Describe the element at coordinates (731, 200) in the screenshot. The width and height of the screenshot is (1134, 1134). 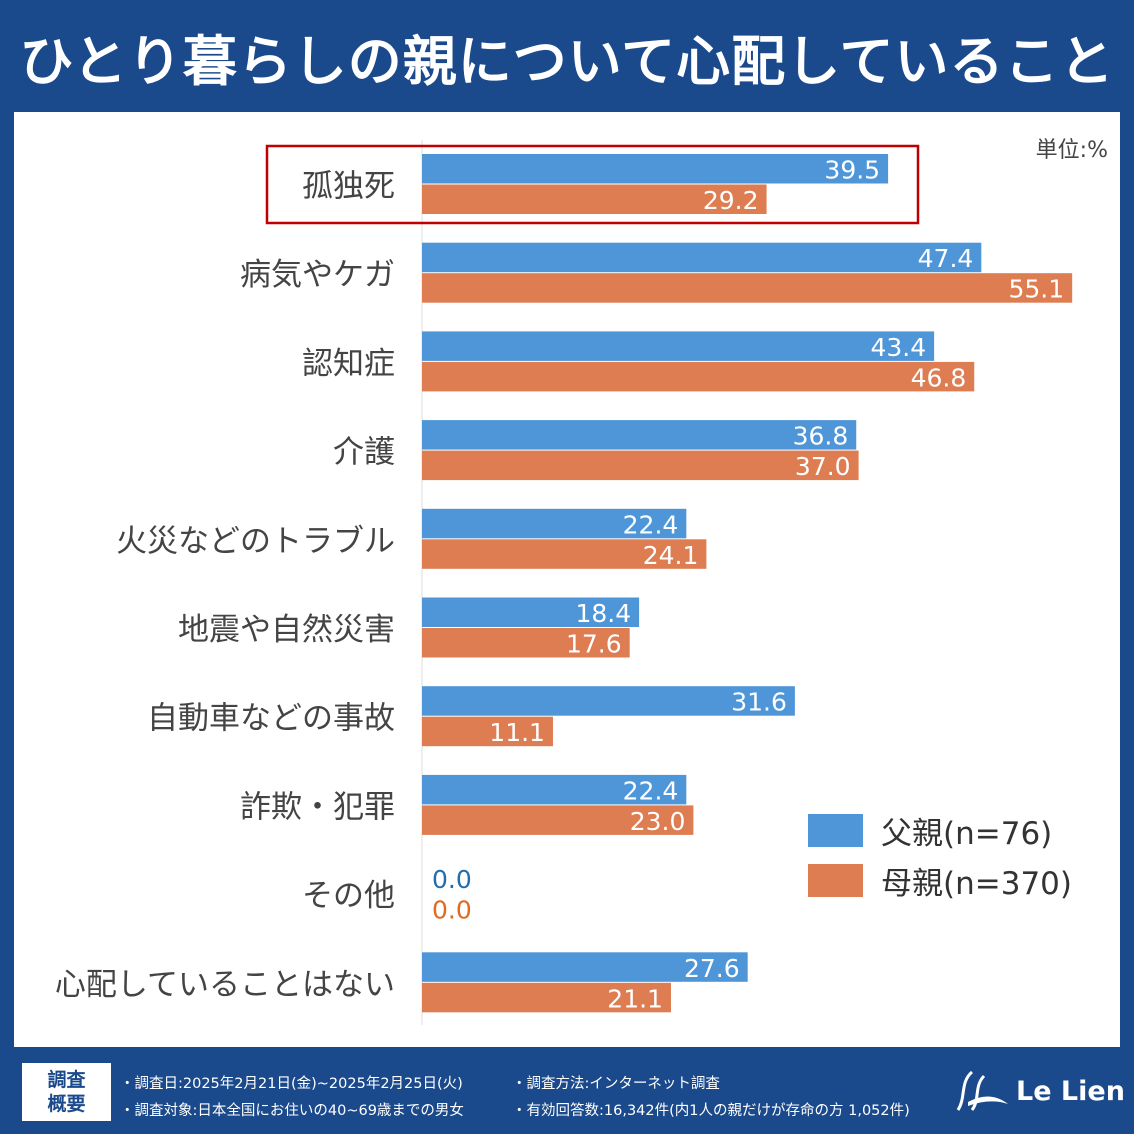
I see `data-label: 29.2` at that location.